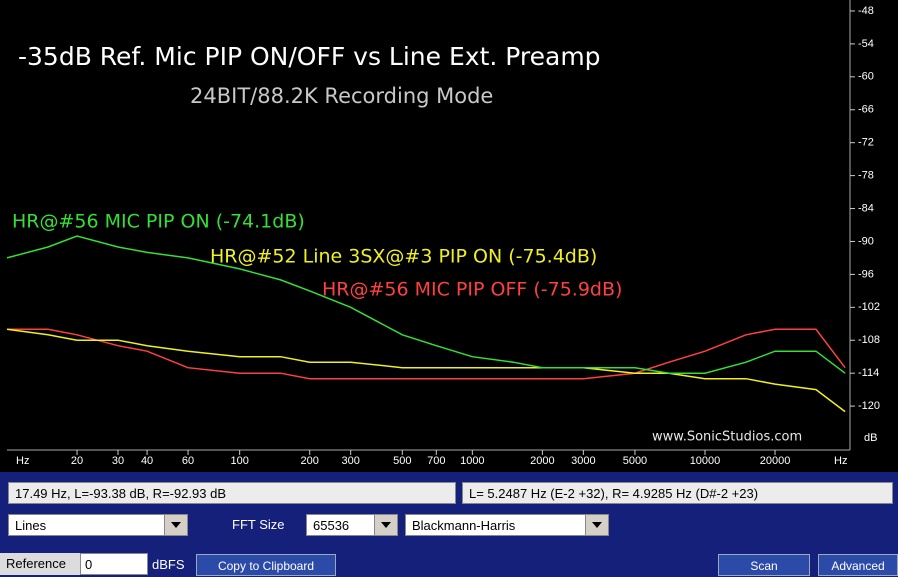 The width and height of the screenshot is (898, 577). What do you see at coordinates (331, 525) in the screenshot?
I see `fft-size: 65536` at bounding box center [331, 525].